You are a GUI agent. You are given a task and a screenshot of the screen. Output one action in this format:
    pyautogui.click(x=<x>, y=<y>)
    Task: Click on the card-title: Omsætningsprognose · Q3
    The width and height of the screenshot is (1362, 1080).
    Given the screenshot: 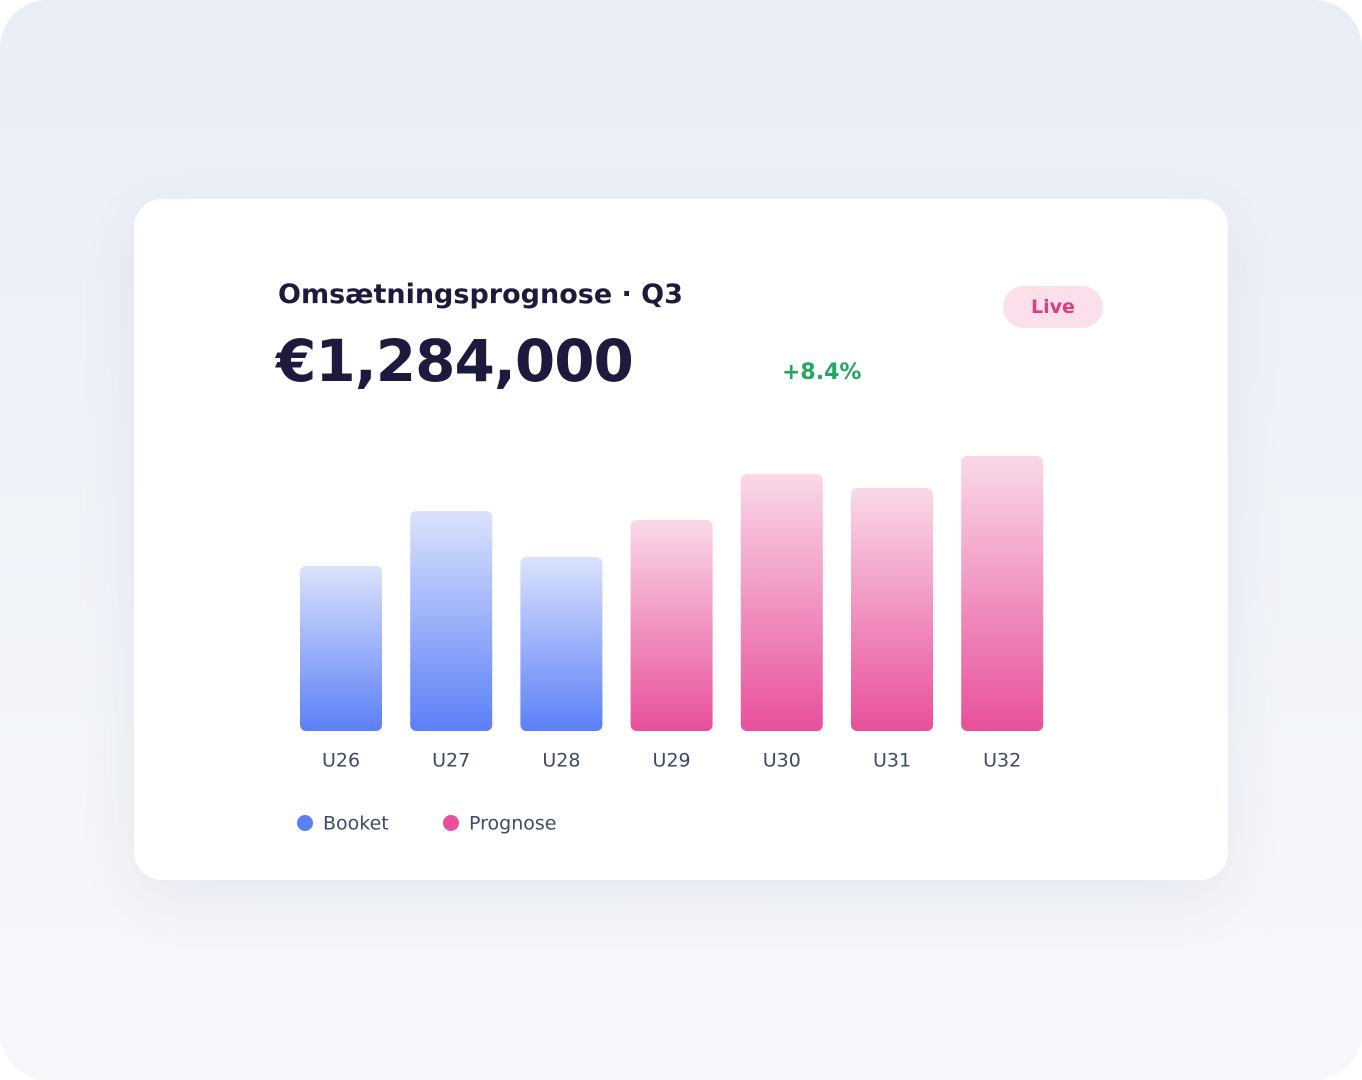 What is the action you would take?
    pyautogui.click(x=480, y=294)
    